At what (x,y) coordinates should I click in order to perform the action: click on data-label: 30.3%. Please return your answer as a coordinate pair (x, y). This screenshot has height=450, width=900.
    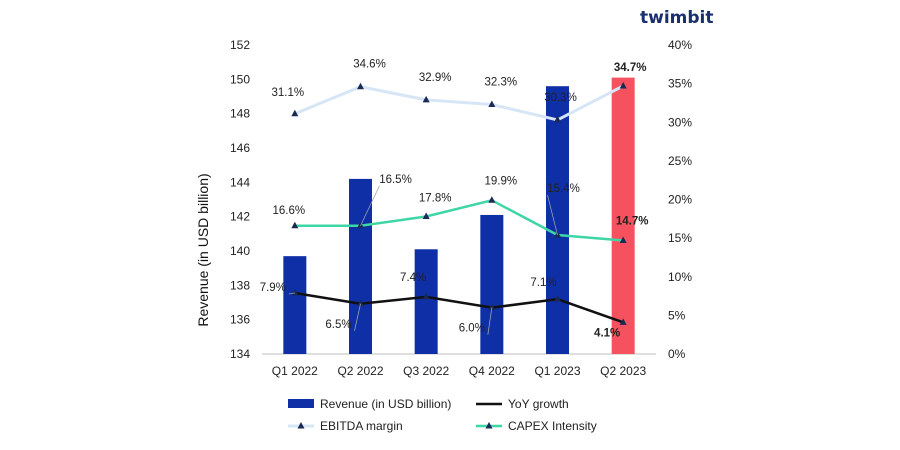
    Looking at the image, I should click on (560, 98).